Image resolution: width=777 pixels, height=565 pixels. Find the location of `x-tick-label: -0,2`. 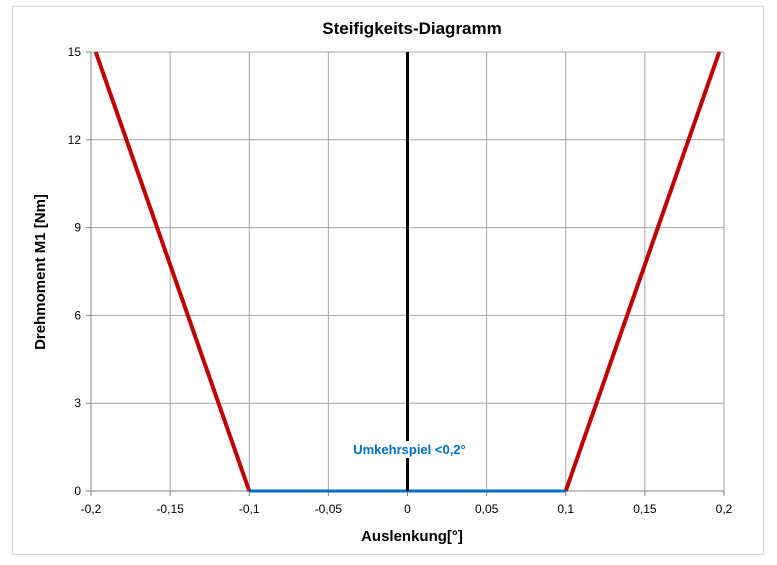

x-tick-label: -0,2 is located at coordinates (91, 509).